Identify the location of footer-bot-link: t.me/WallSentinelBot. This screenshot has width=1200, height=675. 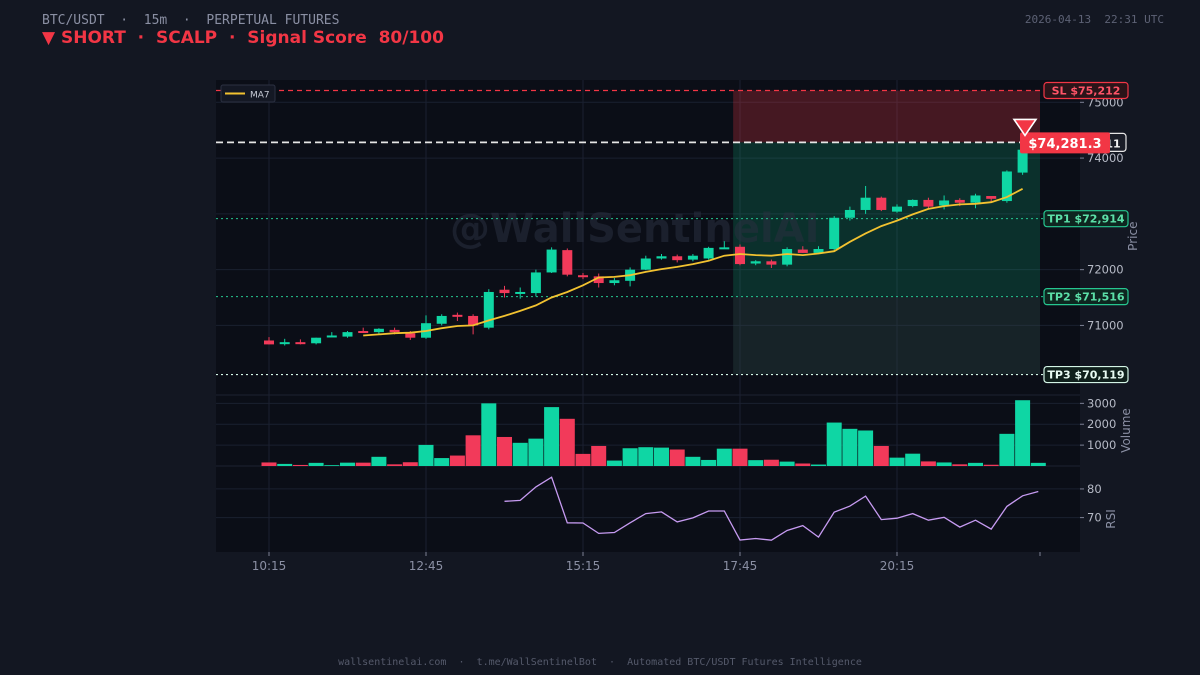
(536, 662).